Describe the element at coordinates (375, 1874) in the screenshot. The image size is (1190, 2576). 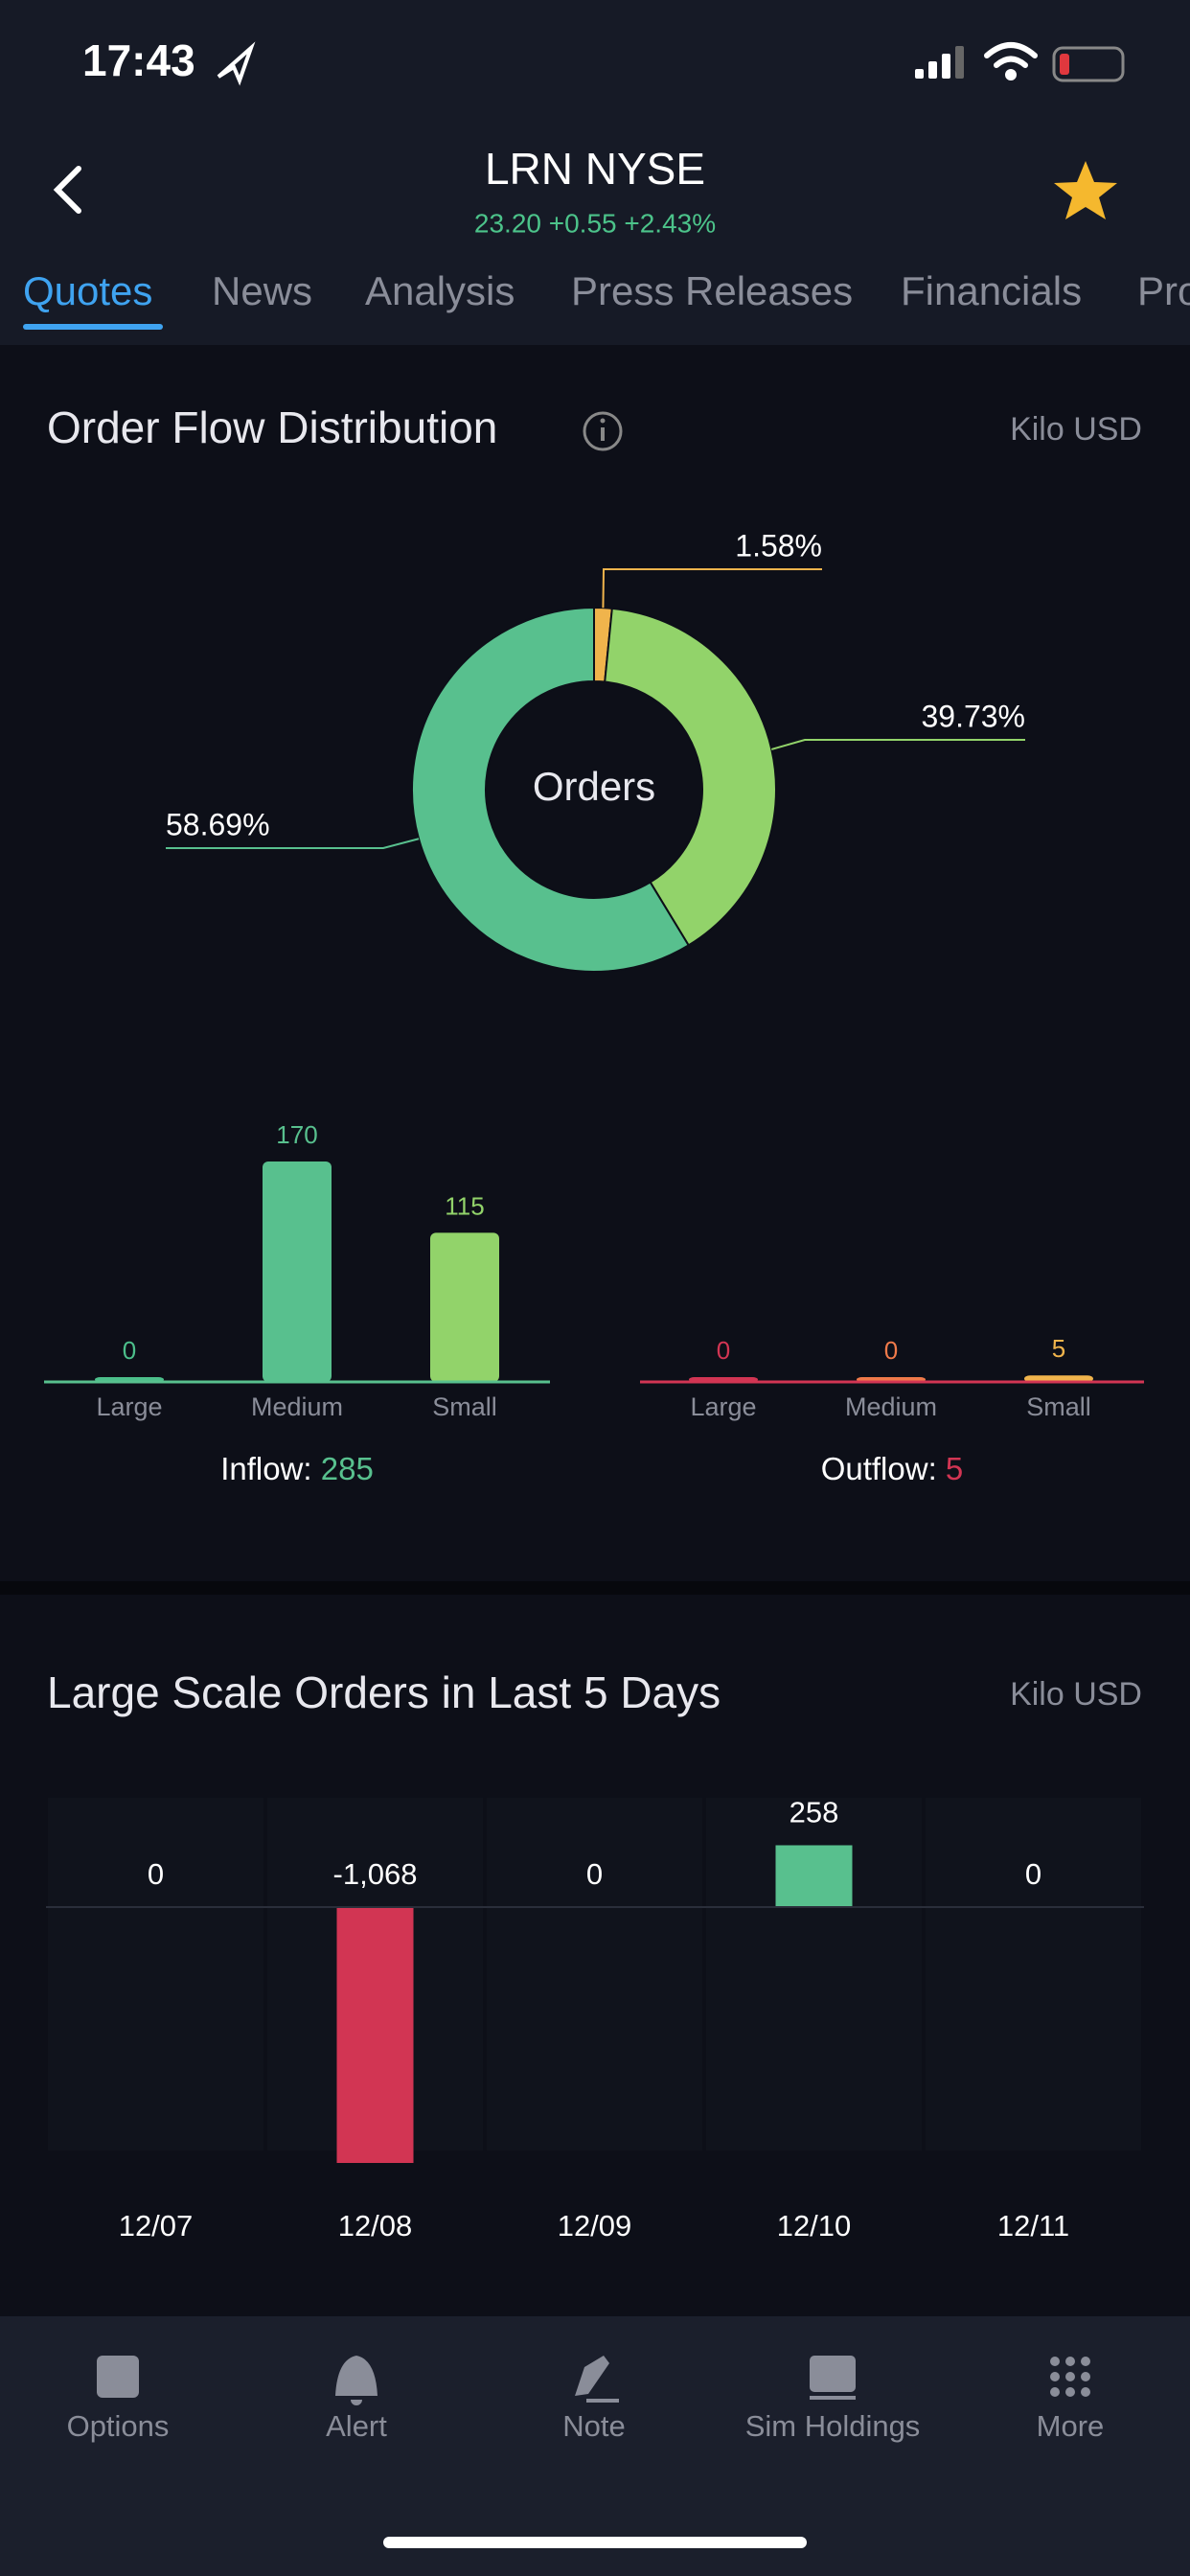
I see `bar-value-label: -1,068` at that location.